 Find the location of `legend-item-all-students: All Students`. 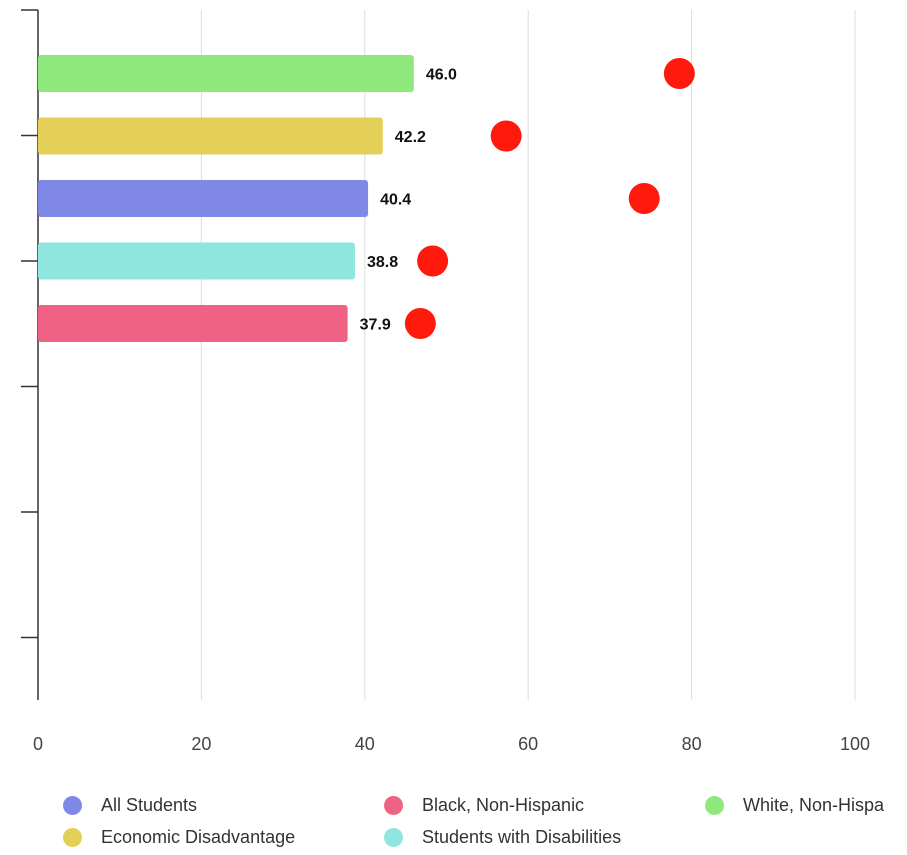

legend-item-all-students: All Students is located at coordinates (130, 805).